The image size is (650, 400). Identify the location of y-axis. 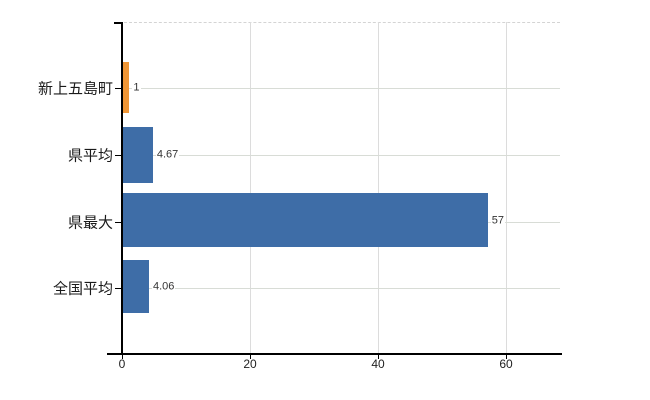
(122, 187).